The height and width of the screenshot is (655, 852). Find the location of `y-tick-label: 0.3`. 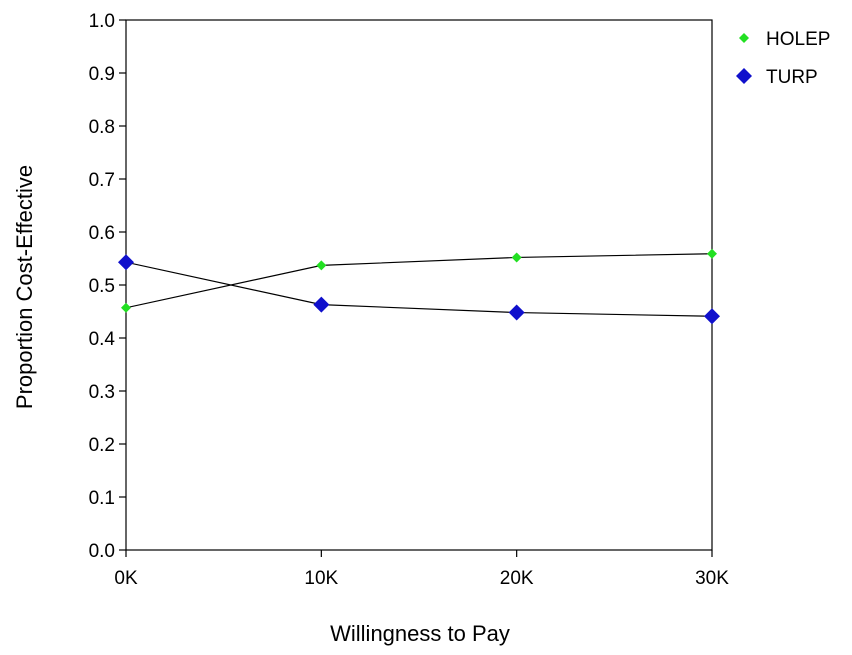

y-tick-label: 0.3 is located at coordinates (102, 392).